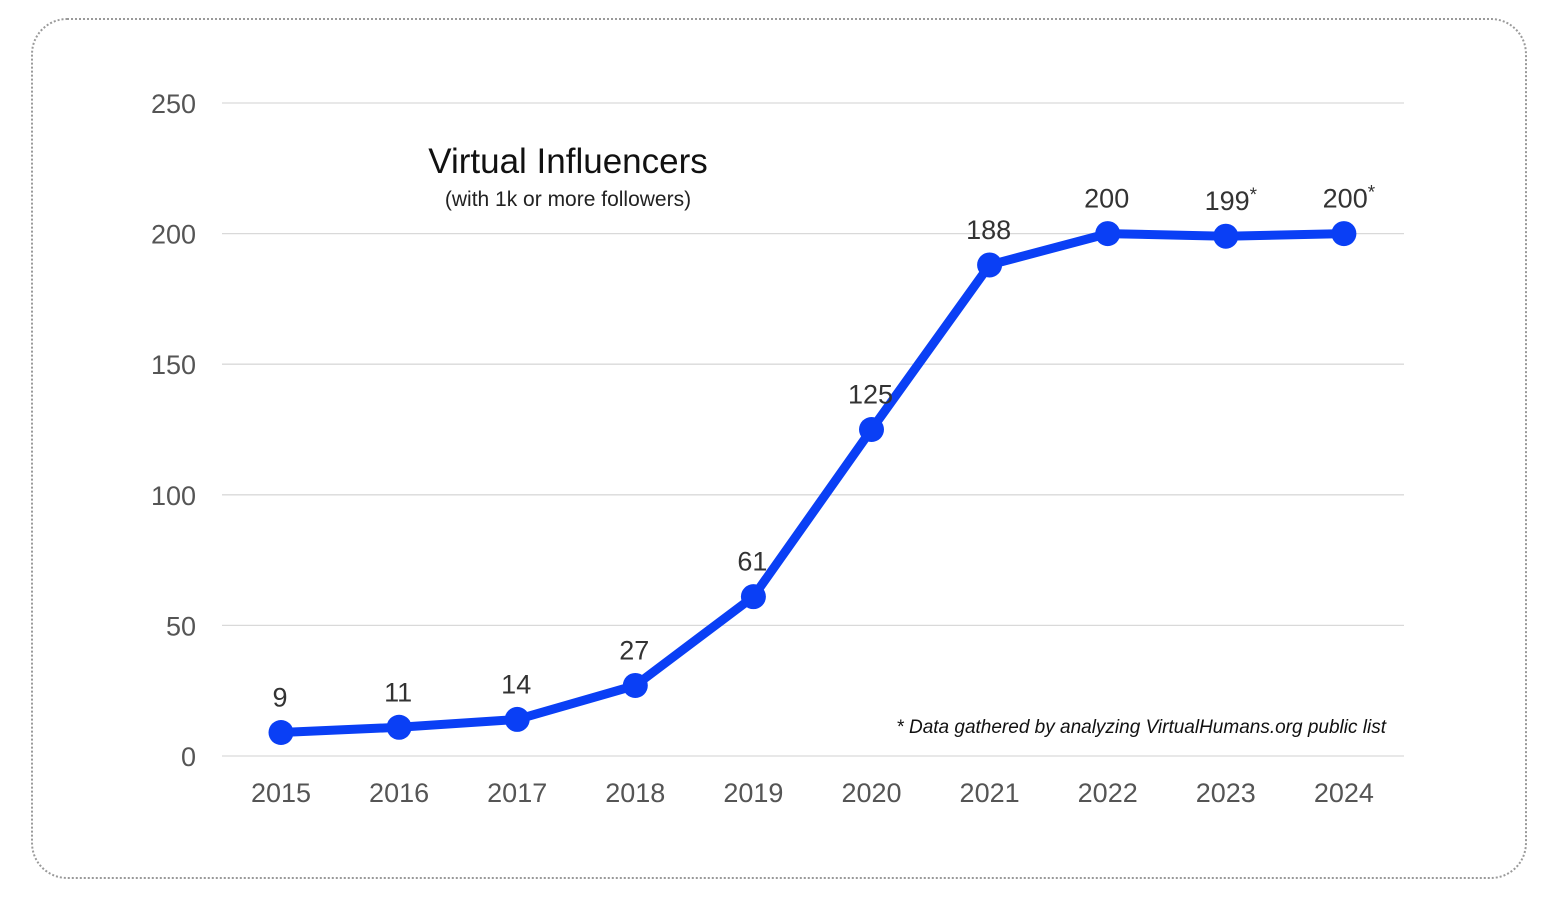 The image size is (1558, 898). Describe the element at coordinates (399, 793) in the screenshot. I see `x-tick-label-2016: 2016` at that location.